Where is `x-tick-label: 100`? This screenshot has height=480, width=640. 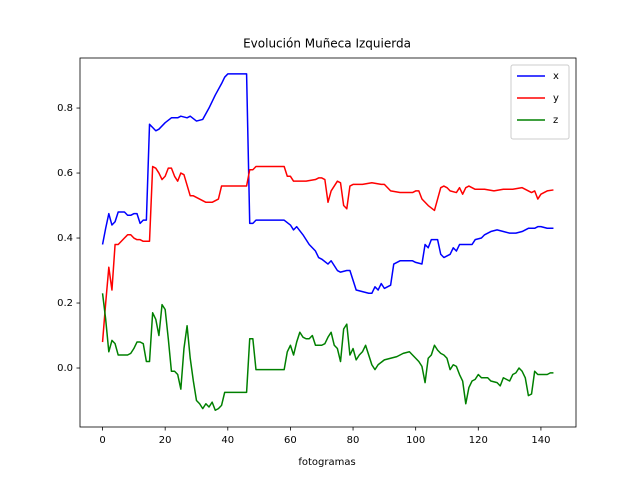
x-tick-label: 100 is located at coordinates (415, 440).